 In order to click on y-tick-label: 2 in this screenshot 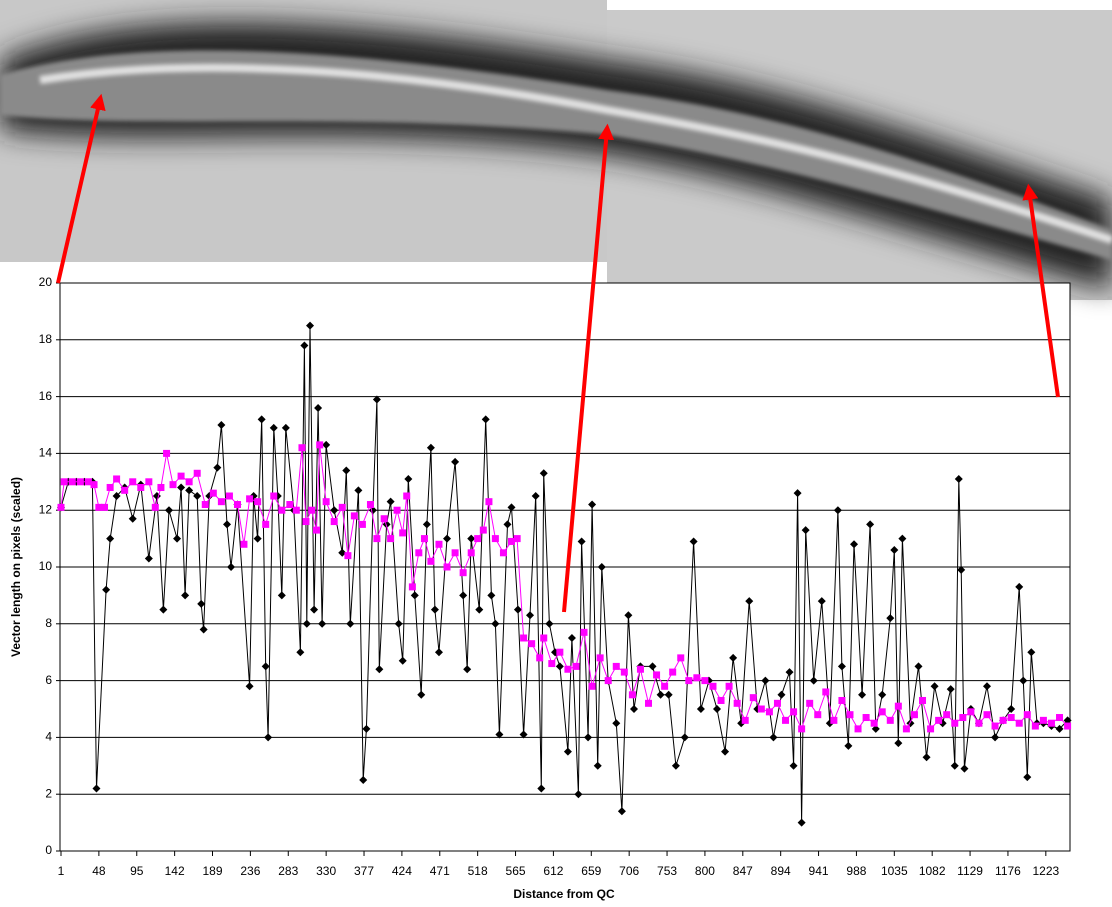, I will do `click(48, 793)`.